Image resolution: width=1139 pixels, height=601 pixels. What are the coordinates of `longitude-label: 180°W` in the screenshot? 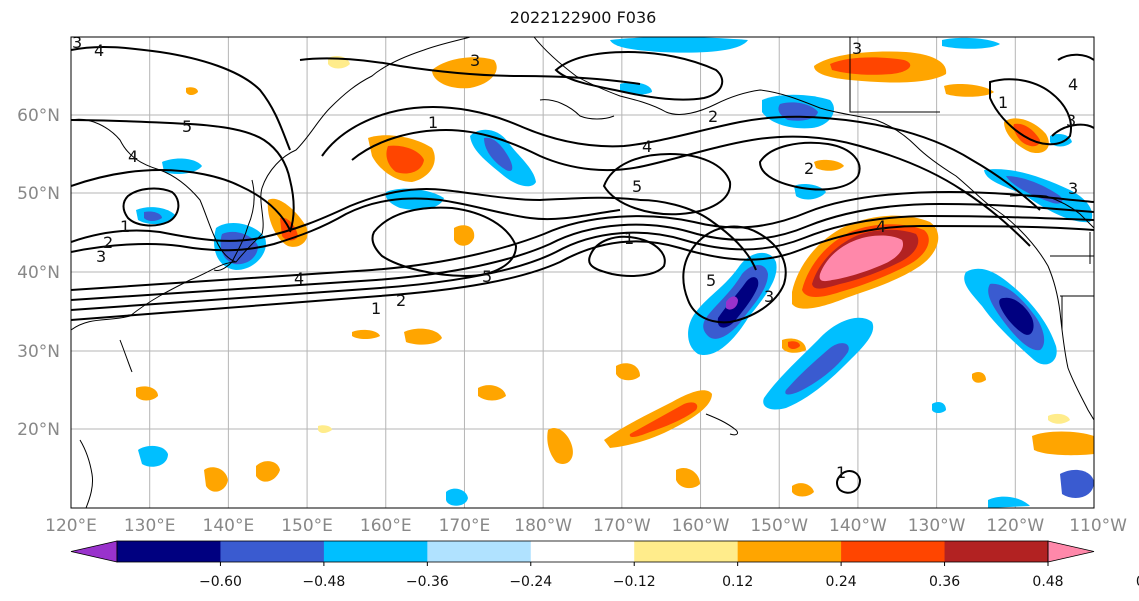 It's located at (543, 526).